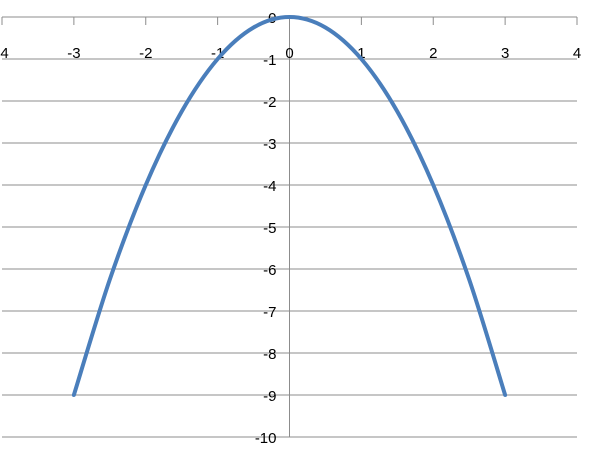 The height and width of the screenshot is (455, 600). I want to click on y-tick-label: -5, so click(269, 228).